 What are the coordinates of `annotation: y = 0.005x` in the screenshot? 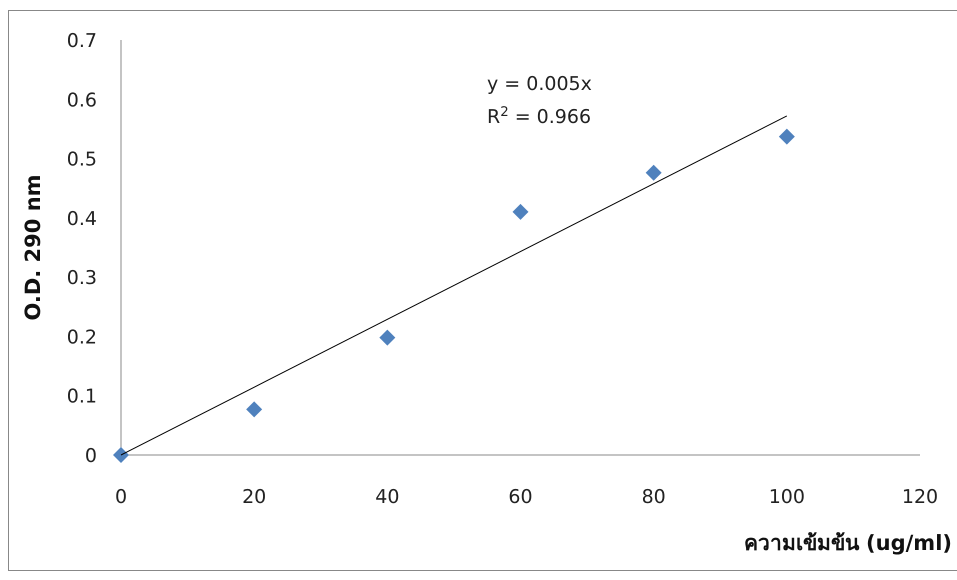 It's located at (539, 84).